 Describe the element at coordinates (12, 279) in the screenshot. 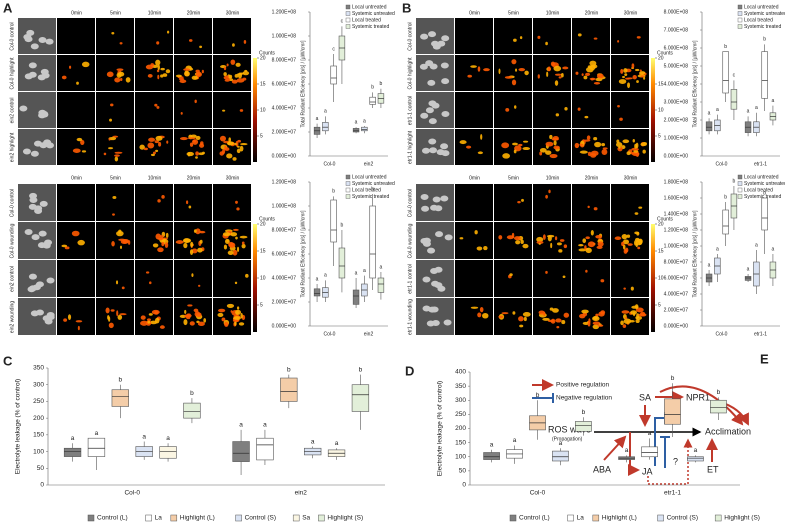

I see `row-label: ein2 control` at that location.